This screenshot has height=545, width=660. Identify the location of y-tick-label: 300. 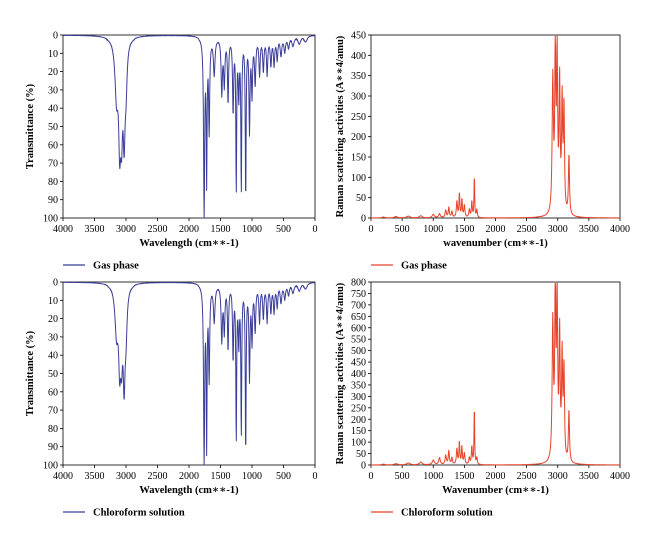
(358, 397).